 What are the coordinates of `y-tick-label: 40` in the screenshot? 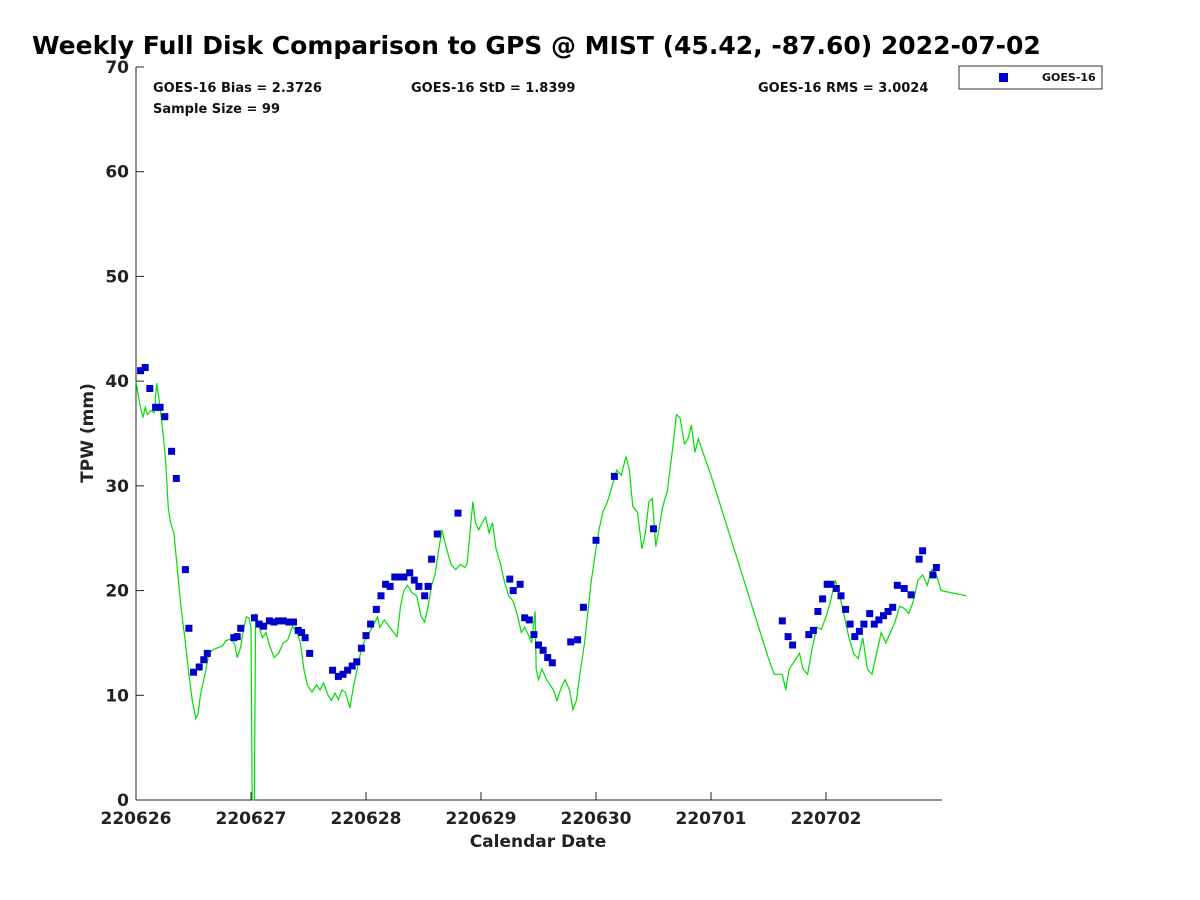 It's located at (117, 382).